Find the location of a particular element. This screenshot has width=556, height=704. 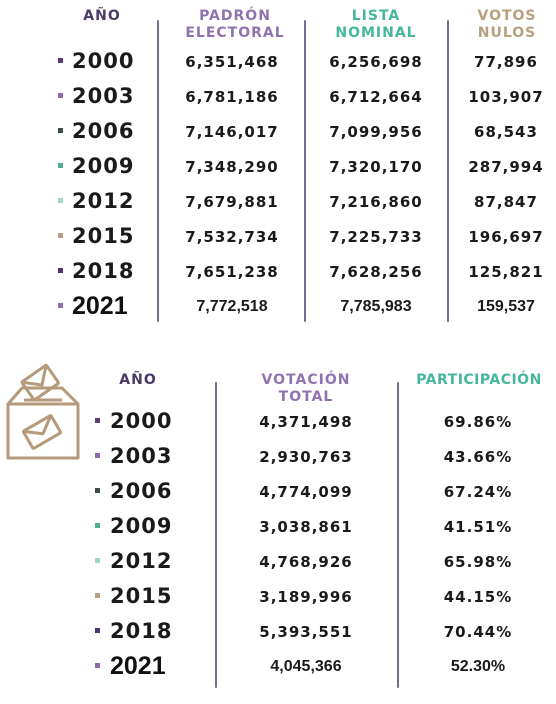

table2-row: 2003 2,930,763 43.66% is located at coordinates (278, 456).